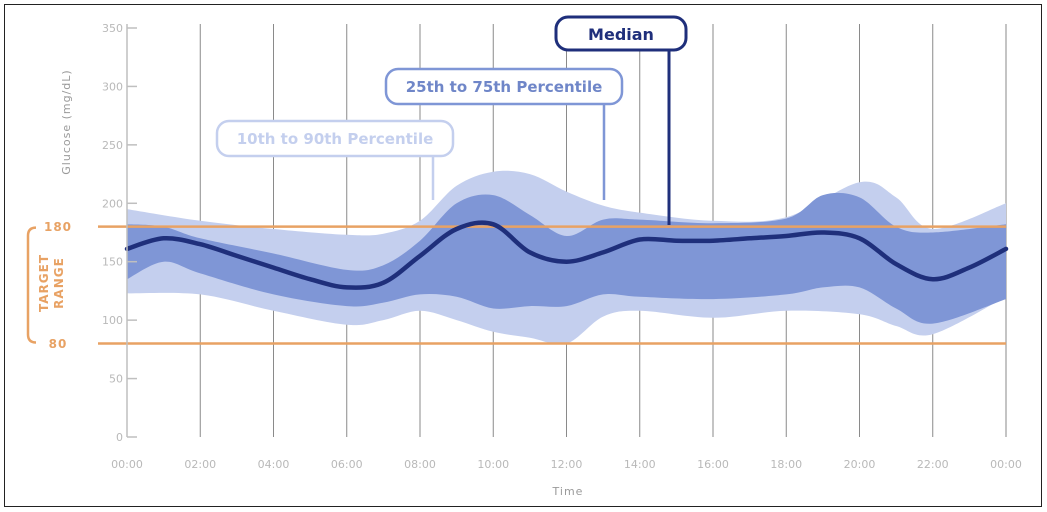 Image resolution: width=1047 pixels, height=512 pixels. I want to click on callout-25-75-box, so click(504, 86).